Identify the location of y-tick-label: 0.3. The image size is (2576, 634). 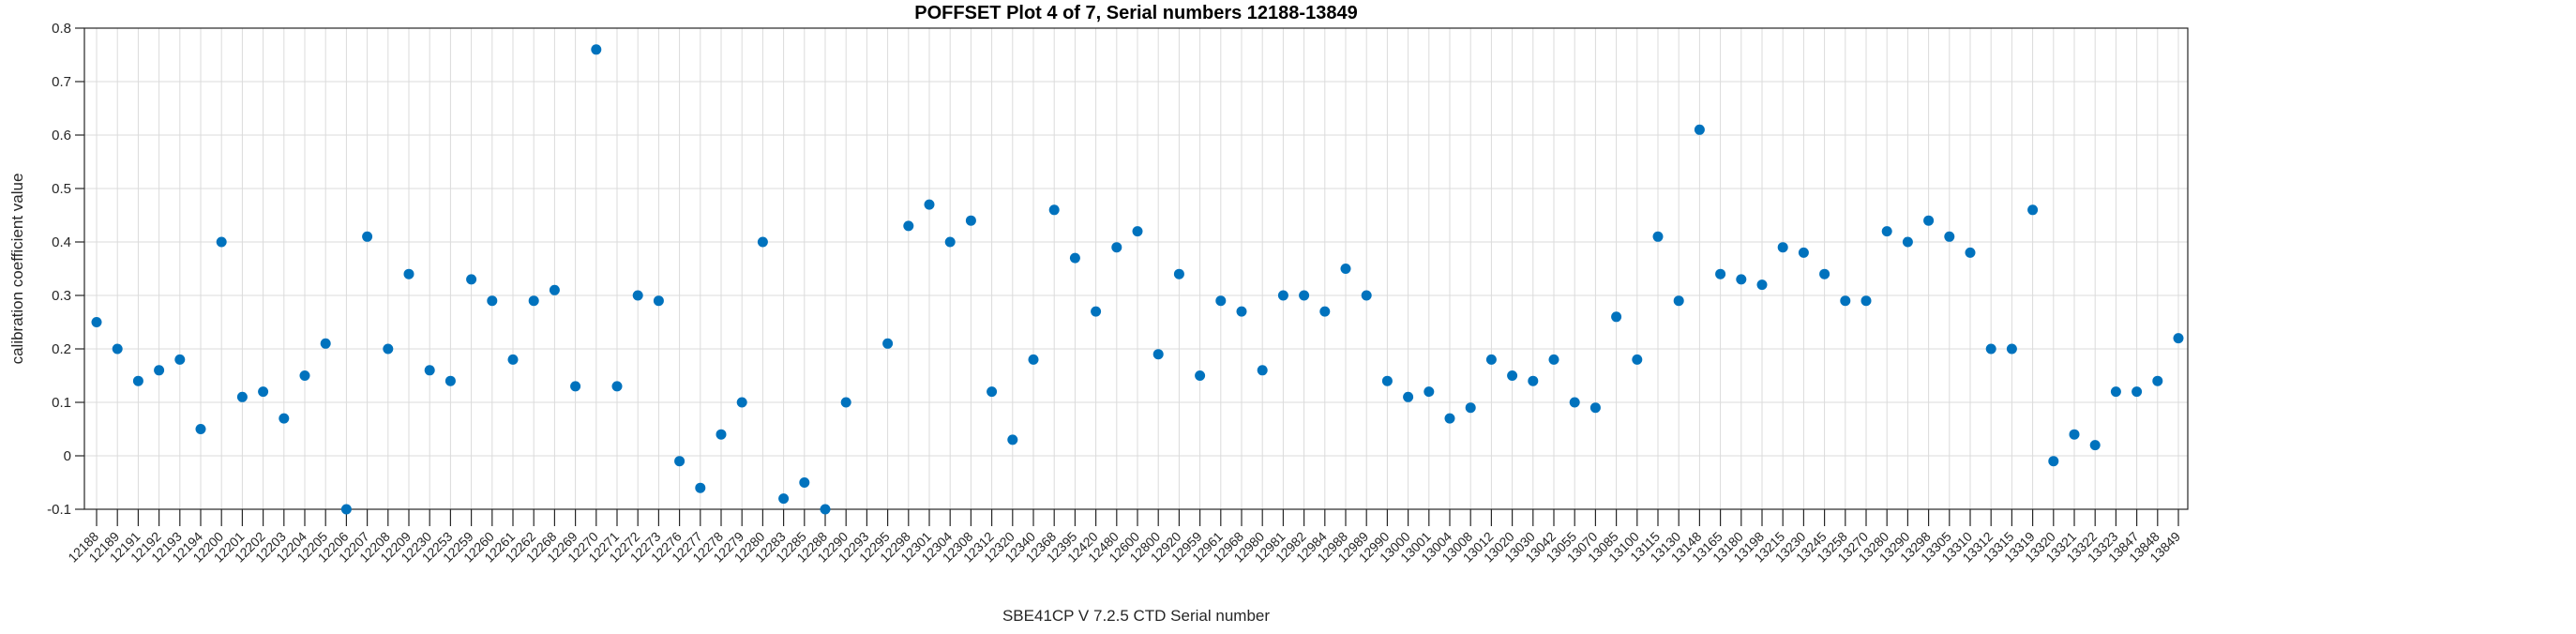
(61, 296).